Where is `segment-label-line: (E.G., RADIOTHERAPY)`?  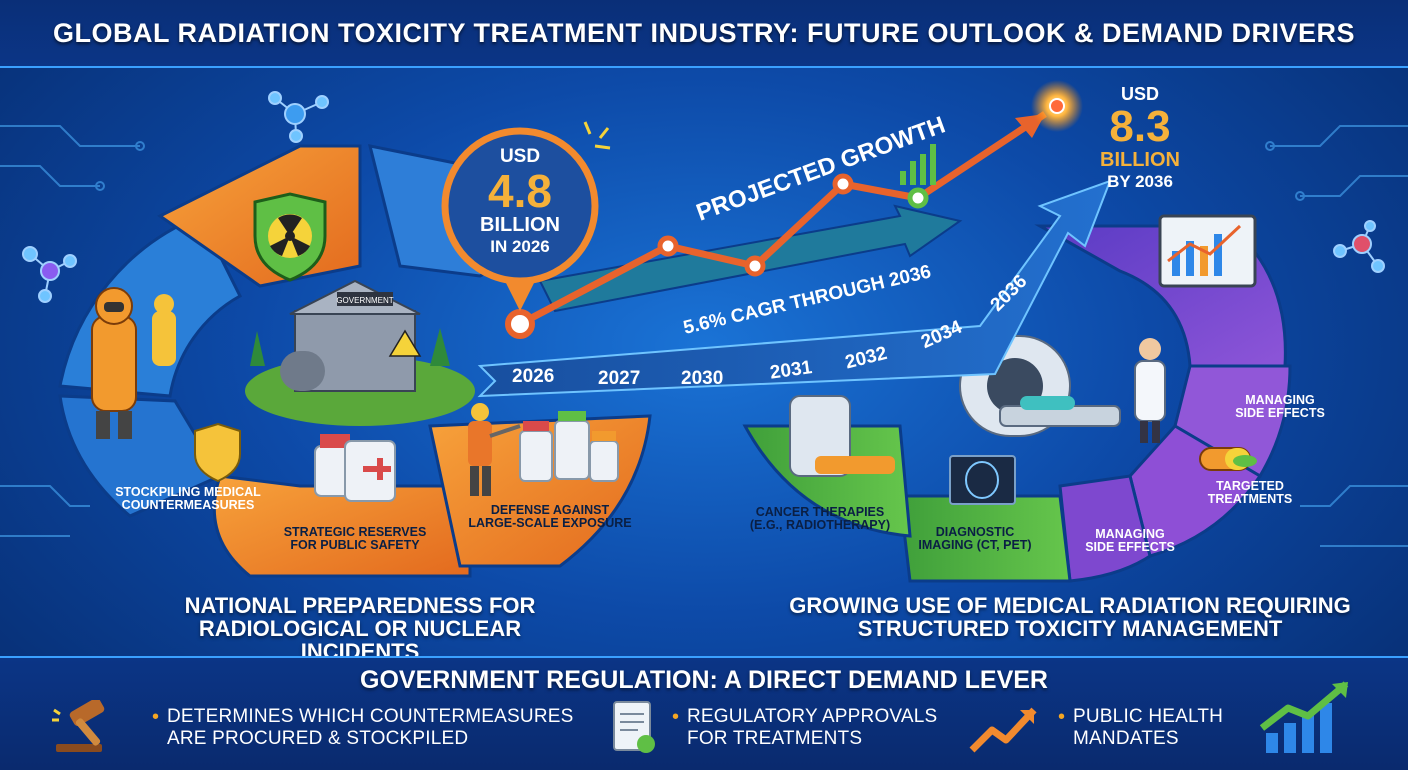 segment-label-line: (E.G., RADIOTHERAPY) is located at coordinates (820, 525).